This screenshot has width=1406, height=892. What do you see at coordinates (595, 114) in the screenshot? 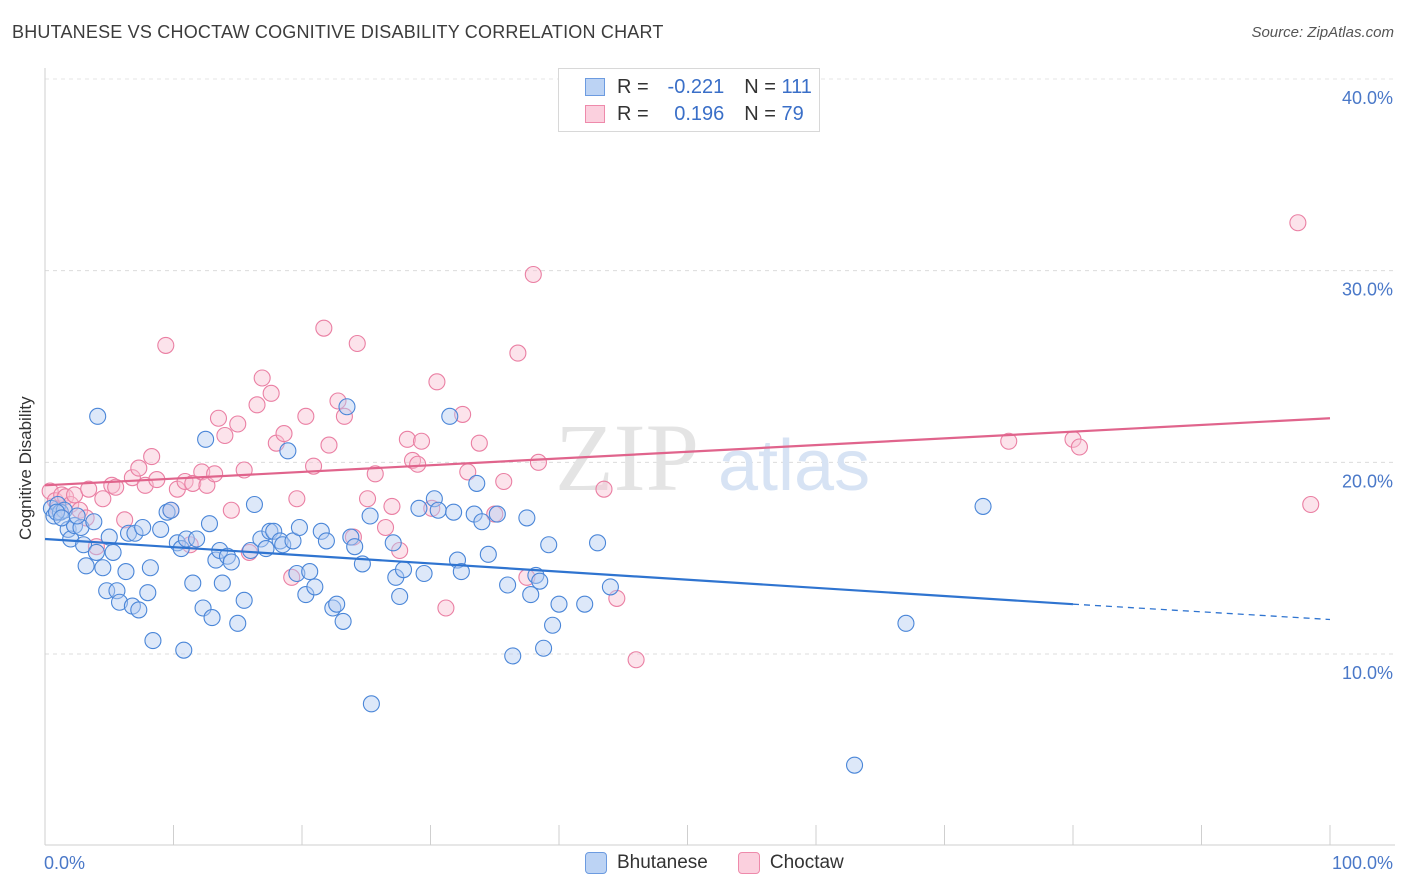
I see `legend-swatch-choctaw` at bounding box center [595, 114].